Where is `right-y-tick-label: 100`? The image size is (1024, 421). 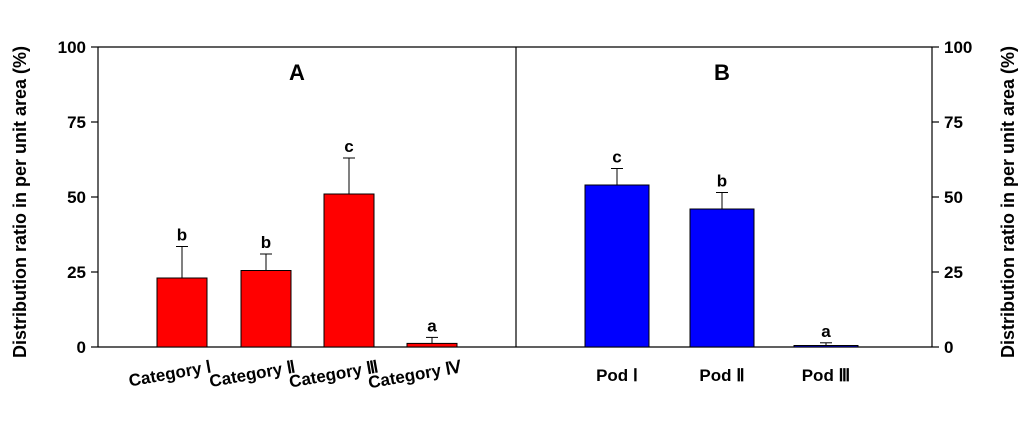
right-y-tick-label: 100 is located at coordinates (958, 47).